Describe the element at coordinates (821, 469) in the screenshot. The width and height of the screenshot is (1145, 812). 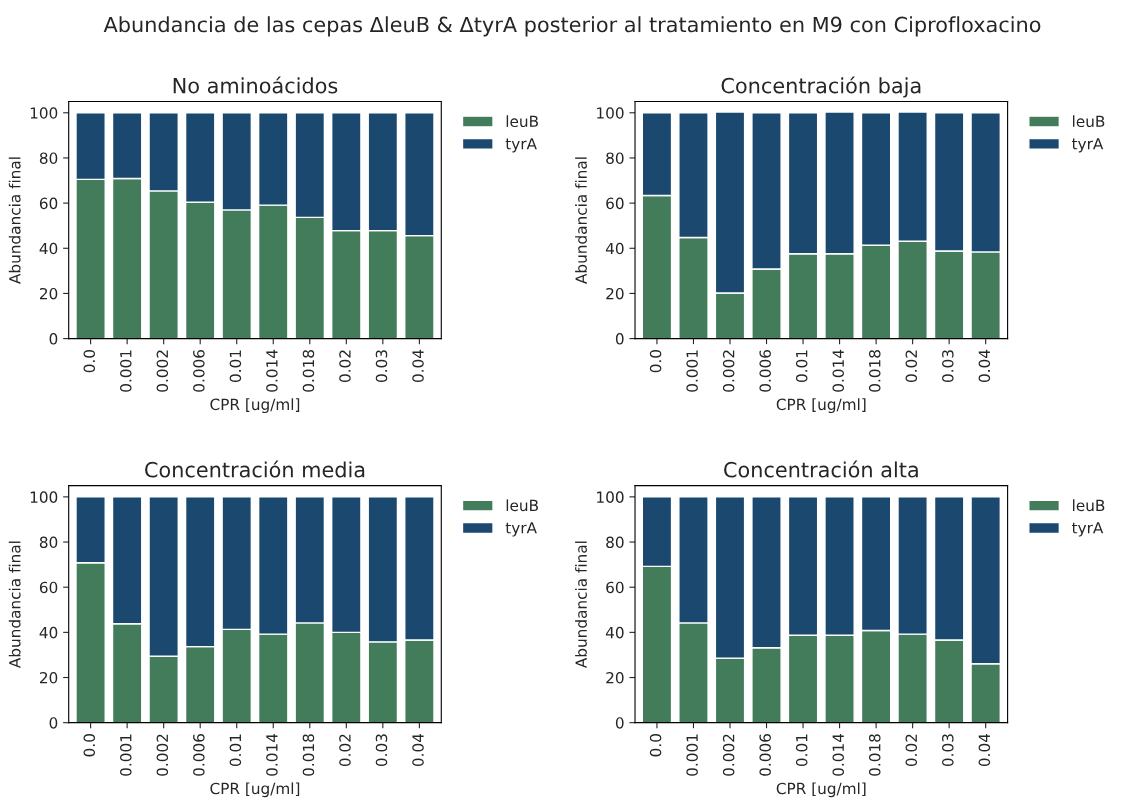
I see `chart-title: Concentración alta` at that location.